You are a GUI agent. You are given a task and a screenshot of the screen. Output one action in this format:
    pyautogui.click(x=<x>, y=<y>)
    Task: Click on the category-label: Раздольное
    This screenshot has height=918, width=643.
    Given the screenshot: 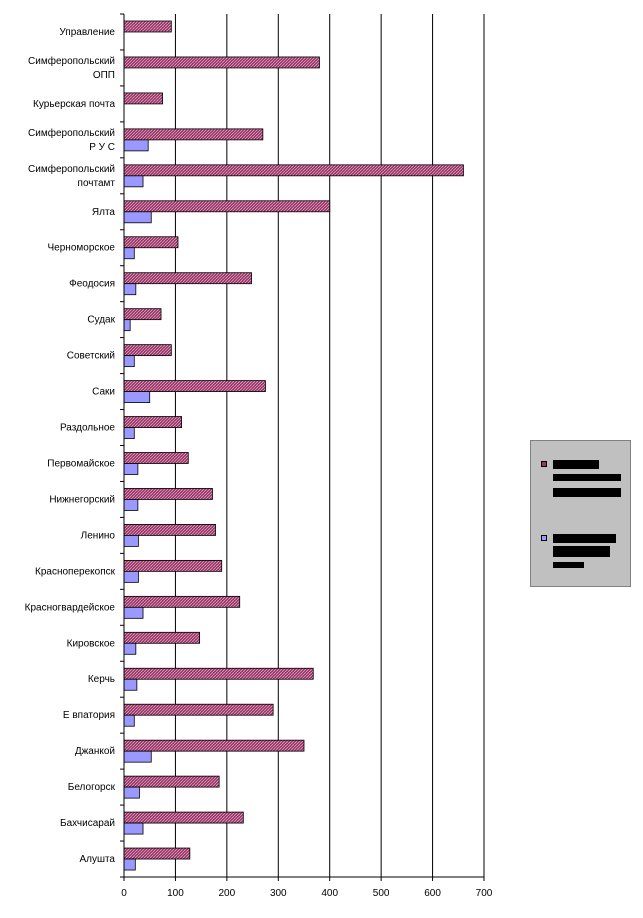 What is the action you would take?
    pyautogui.click(x=87, y=428)
    